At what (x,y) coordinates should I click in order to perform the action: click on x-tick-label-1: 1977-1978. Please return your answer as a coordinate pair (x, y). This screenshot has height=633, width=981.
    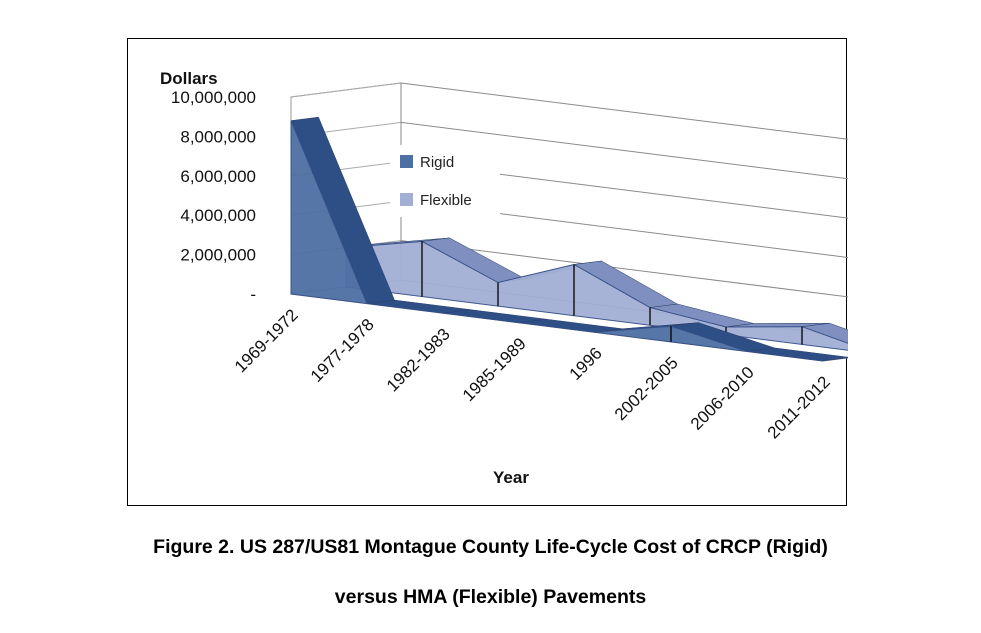
    Looking at the image, I should click on (342, 350).